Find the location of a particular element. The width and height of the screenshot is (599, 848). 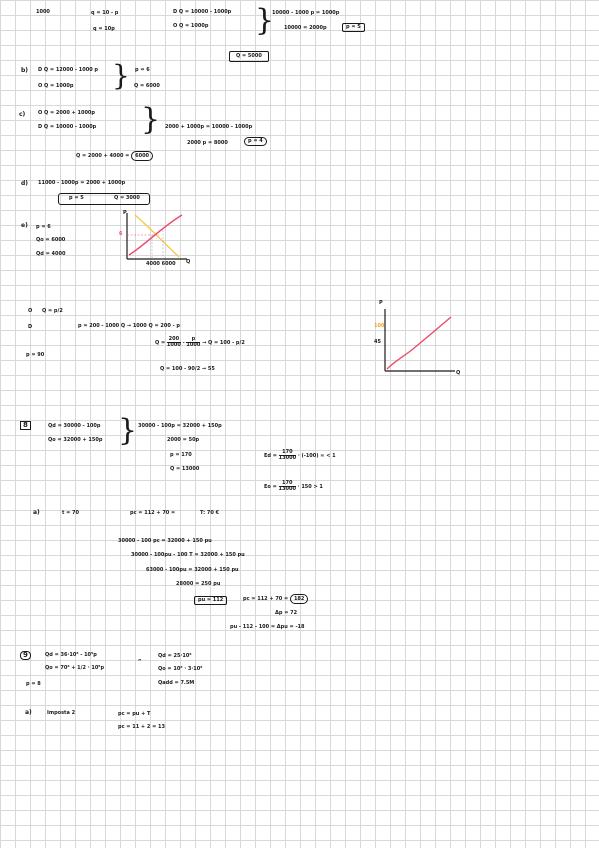

brace-top: } is located at coordinates (265, 20).